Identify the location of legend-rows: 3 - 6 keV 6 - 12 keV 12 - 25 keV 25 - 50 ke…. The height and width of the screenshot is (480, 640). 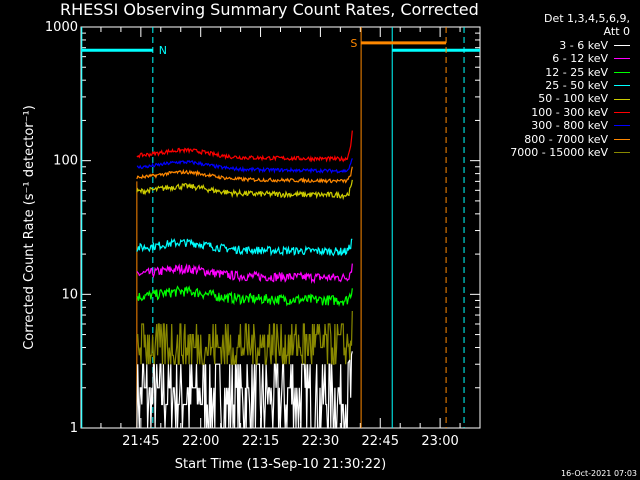
(556, 99).